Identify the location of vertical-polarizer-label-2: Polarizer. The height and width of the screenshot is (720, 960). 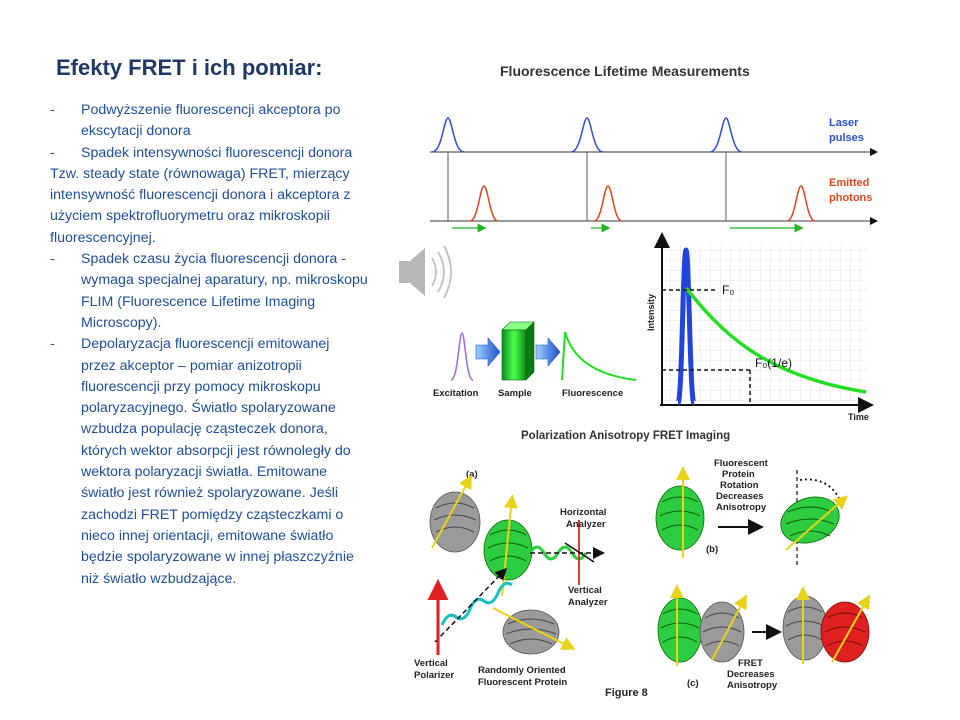
(434, 675).